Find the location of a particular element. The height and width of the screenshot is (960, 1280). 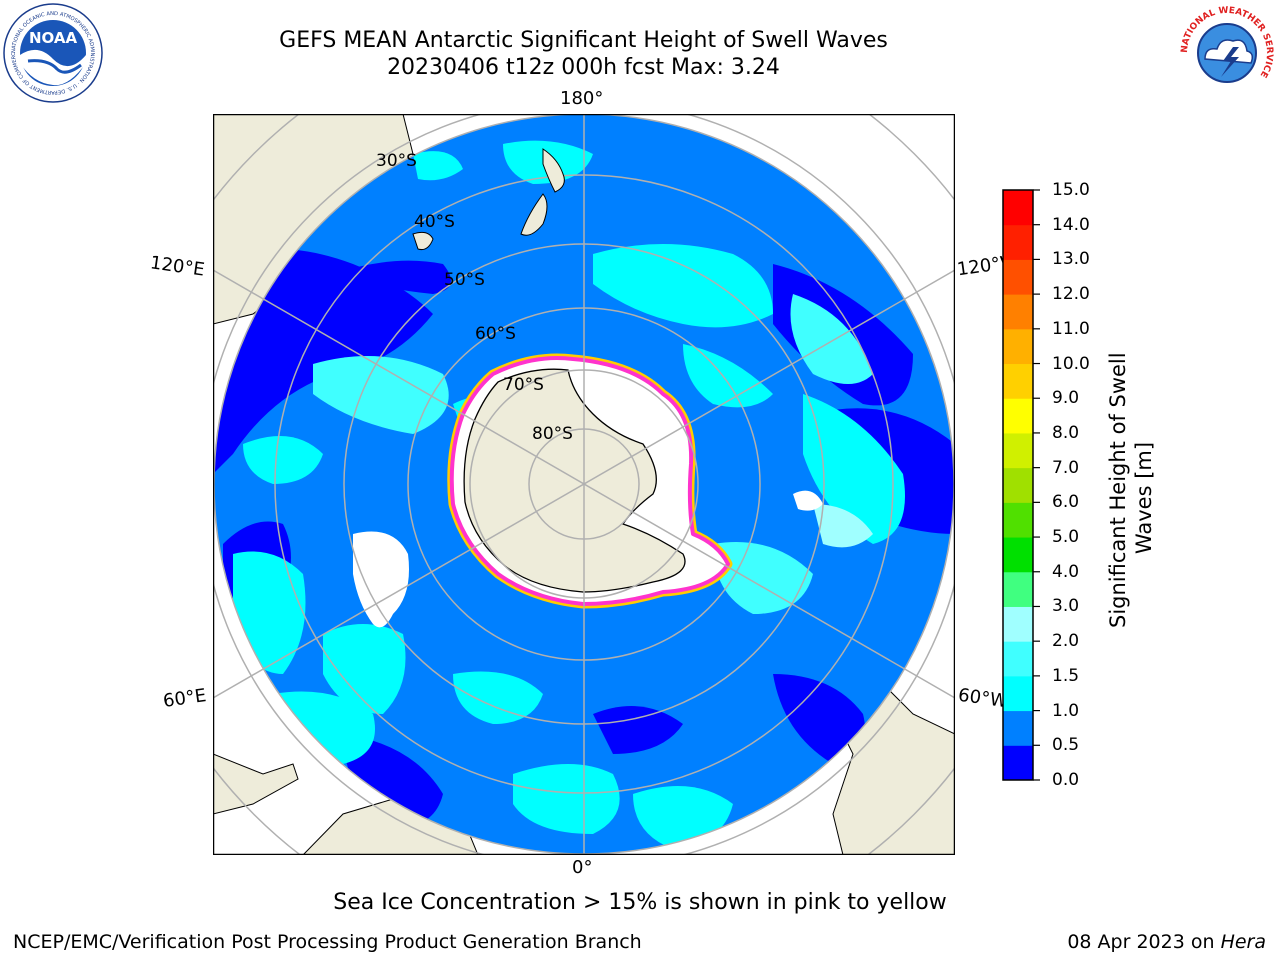

colorbar-tick-label: 8.0 is located at coordinates (1066, 432).